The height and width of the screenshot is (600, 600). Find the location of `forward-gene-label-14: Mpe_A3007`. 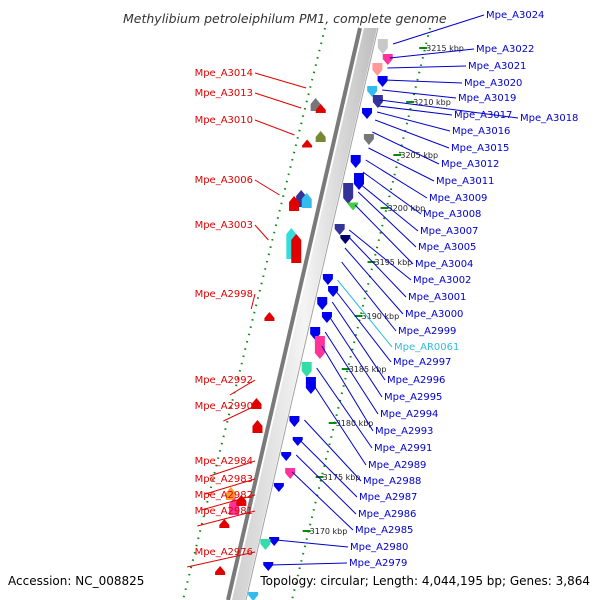

forward-gene-label-14: Mpe_A3007 is located at coordinates (449, 231).